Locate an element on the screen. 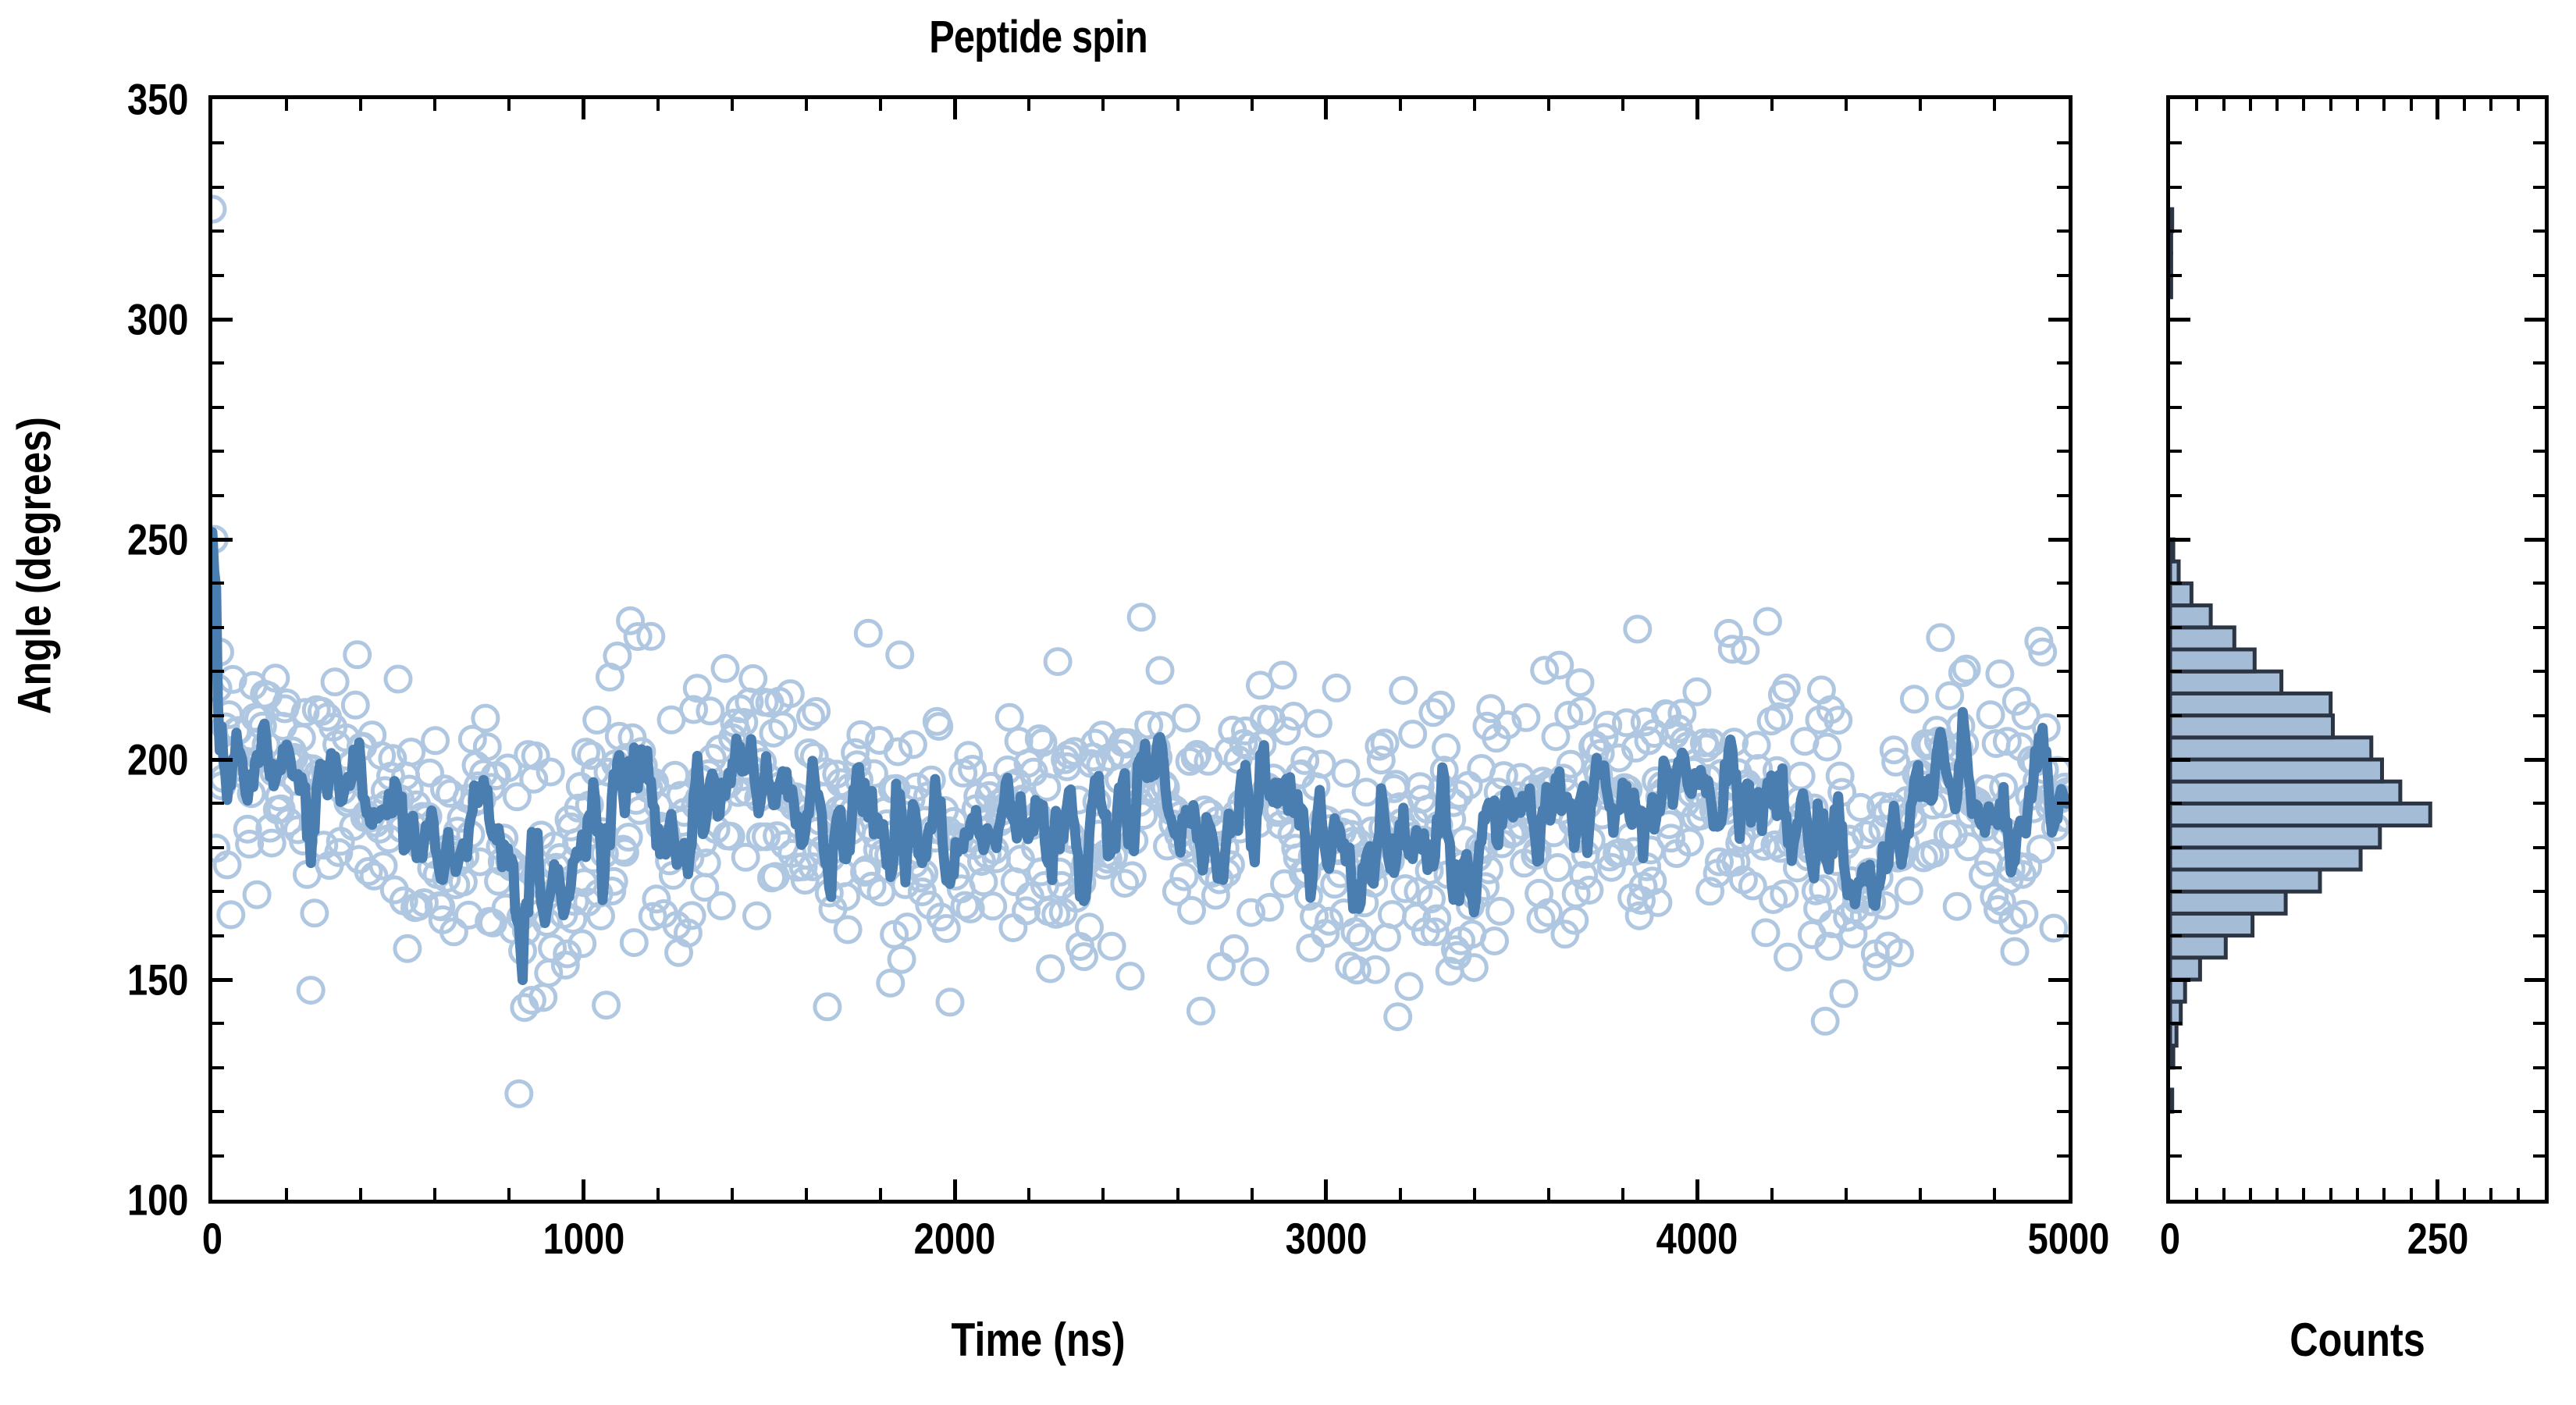 The image size is (2576, 1405). y-axis-title: Angle (degrees) is located at coordinates (34, 566).